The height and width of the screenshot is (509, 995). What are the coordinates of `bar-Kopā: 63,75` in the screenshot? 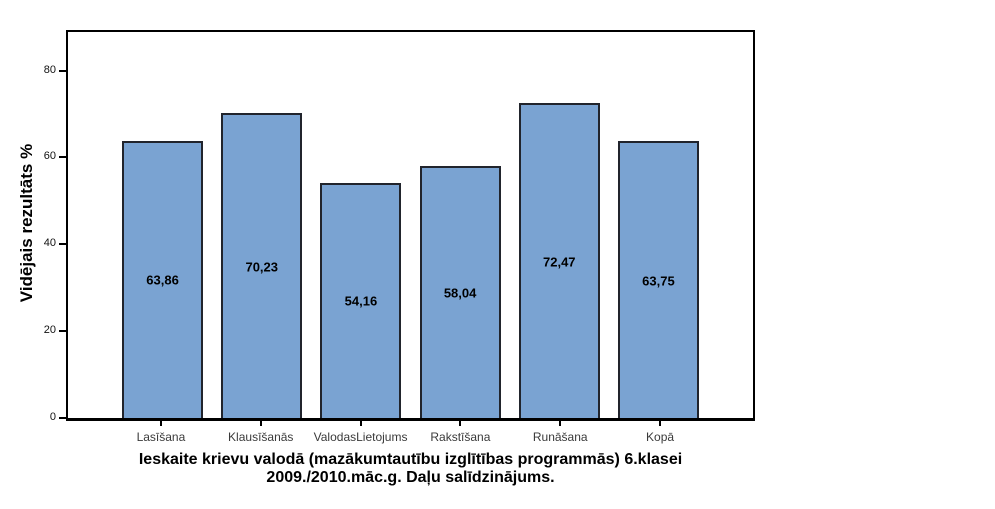 It's located at (658, 279).